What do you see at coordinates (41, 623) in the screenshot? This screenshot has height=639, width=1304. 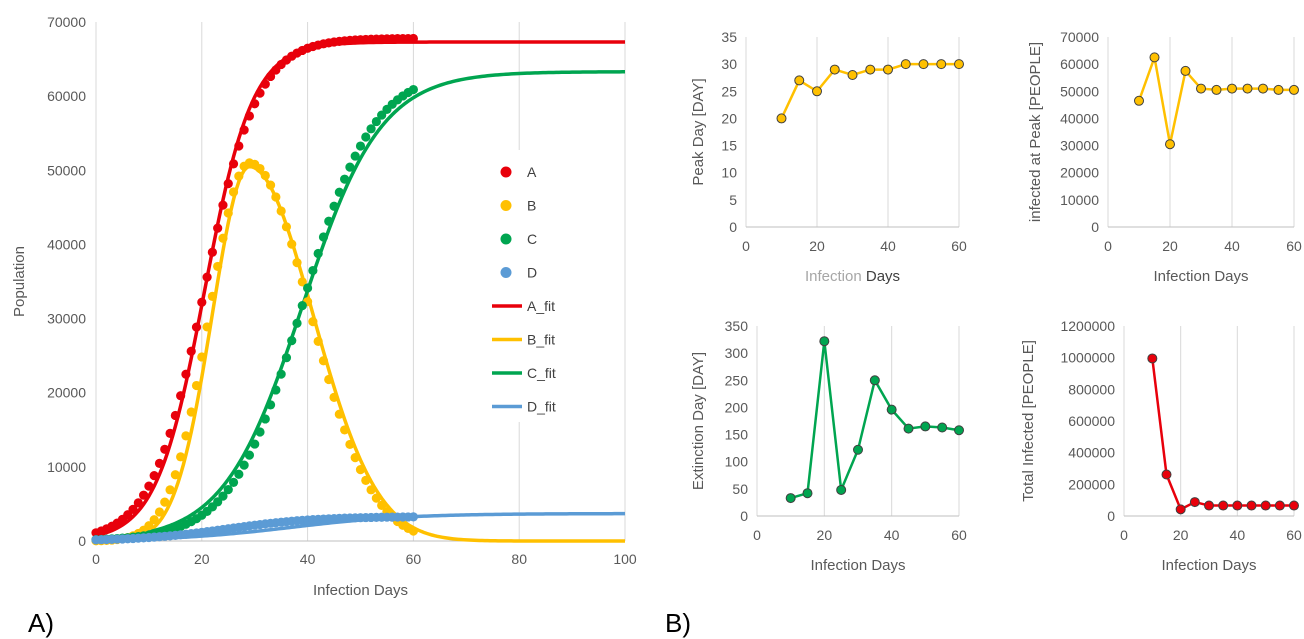 I see `panel-label-a: A)` at bounding box center [41, 623].